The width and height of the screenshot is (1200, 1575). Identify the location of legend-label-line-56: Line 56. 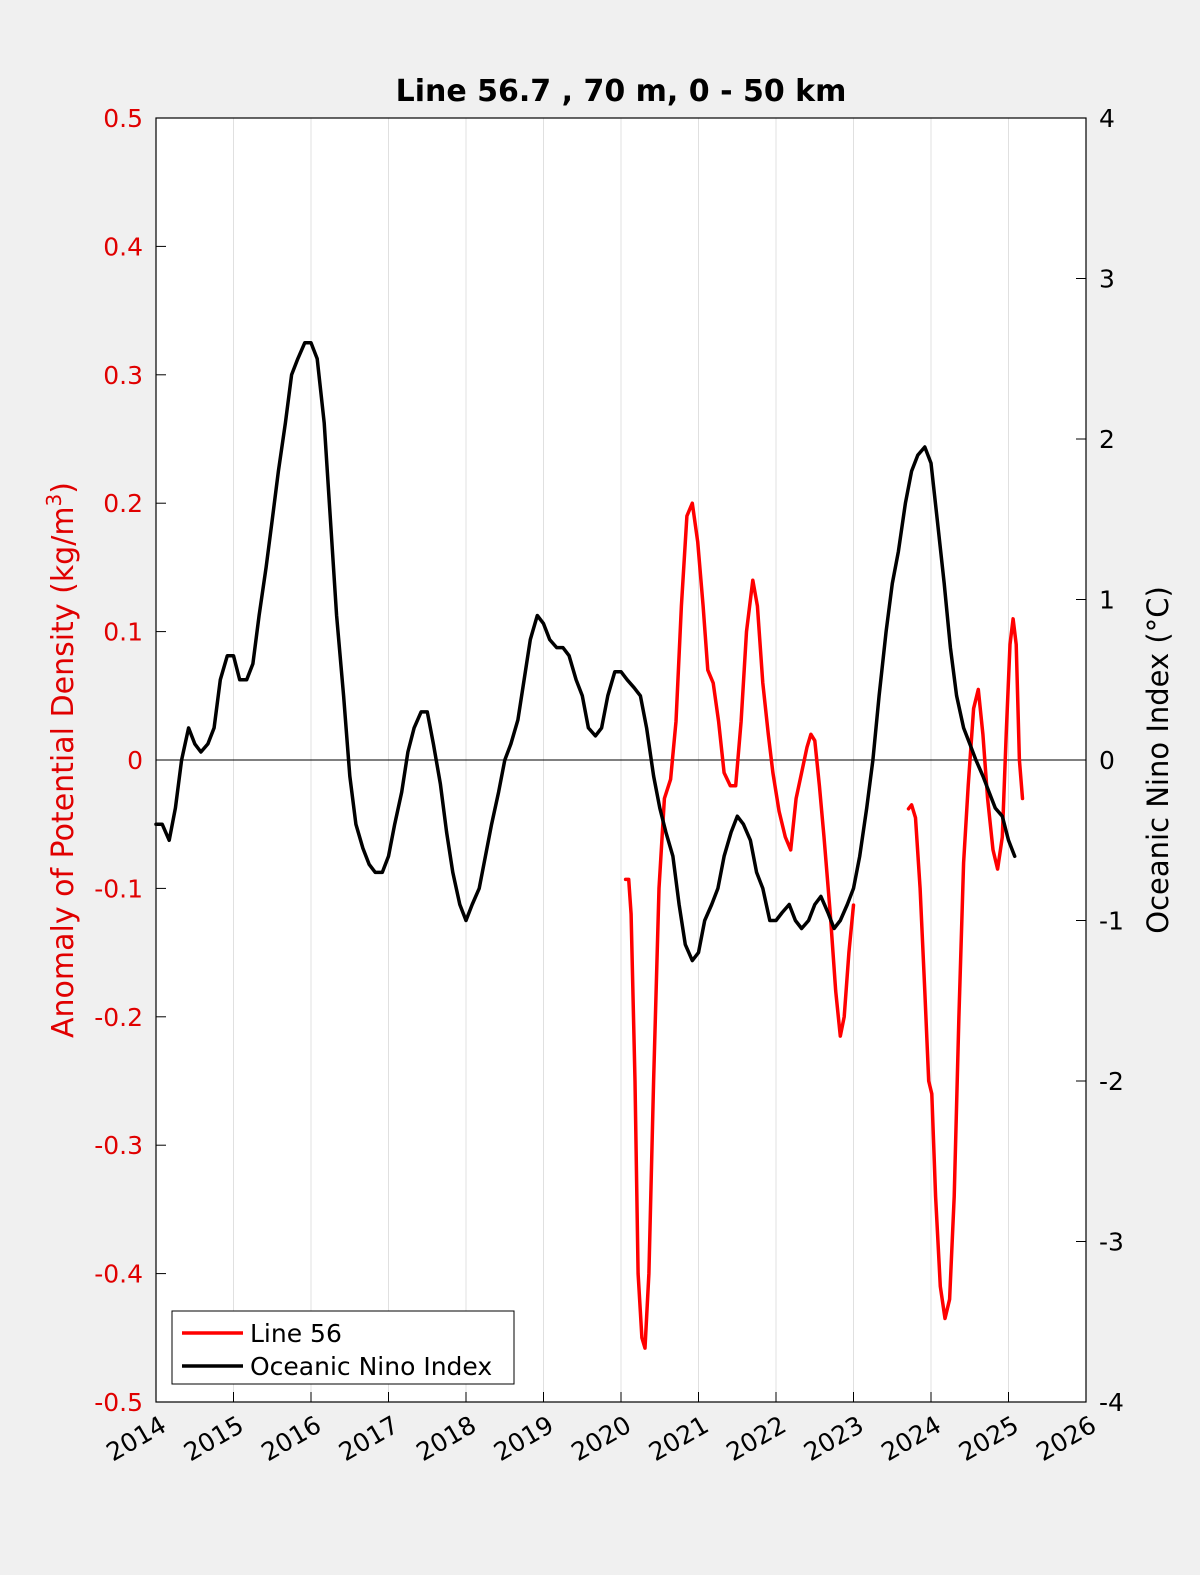
(296, 1333).